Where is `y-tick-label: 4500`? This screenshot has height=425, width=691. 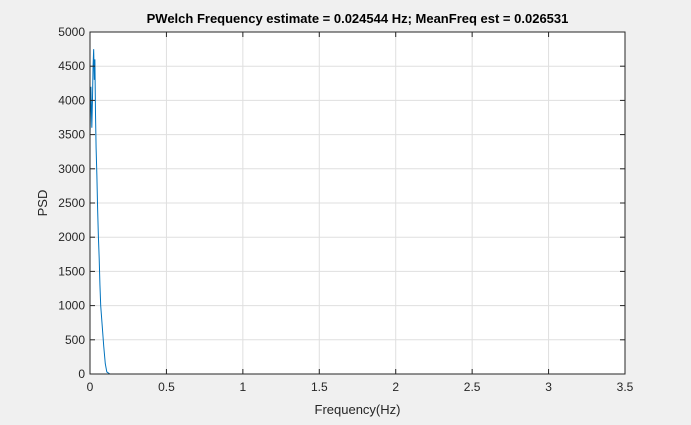 y-tick-label: 4500 is located at coordinates (71, 66).